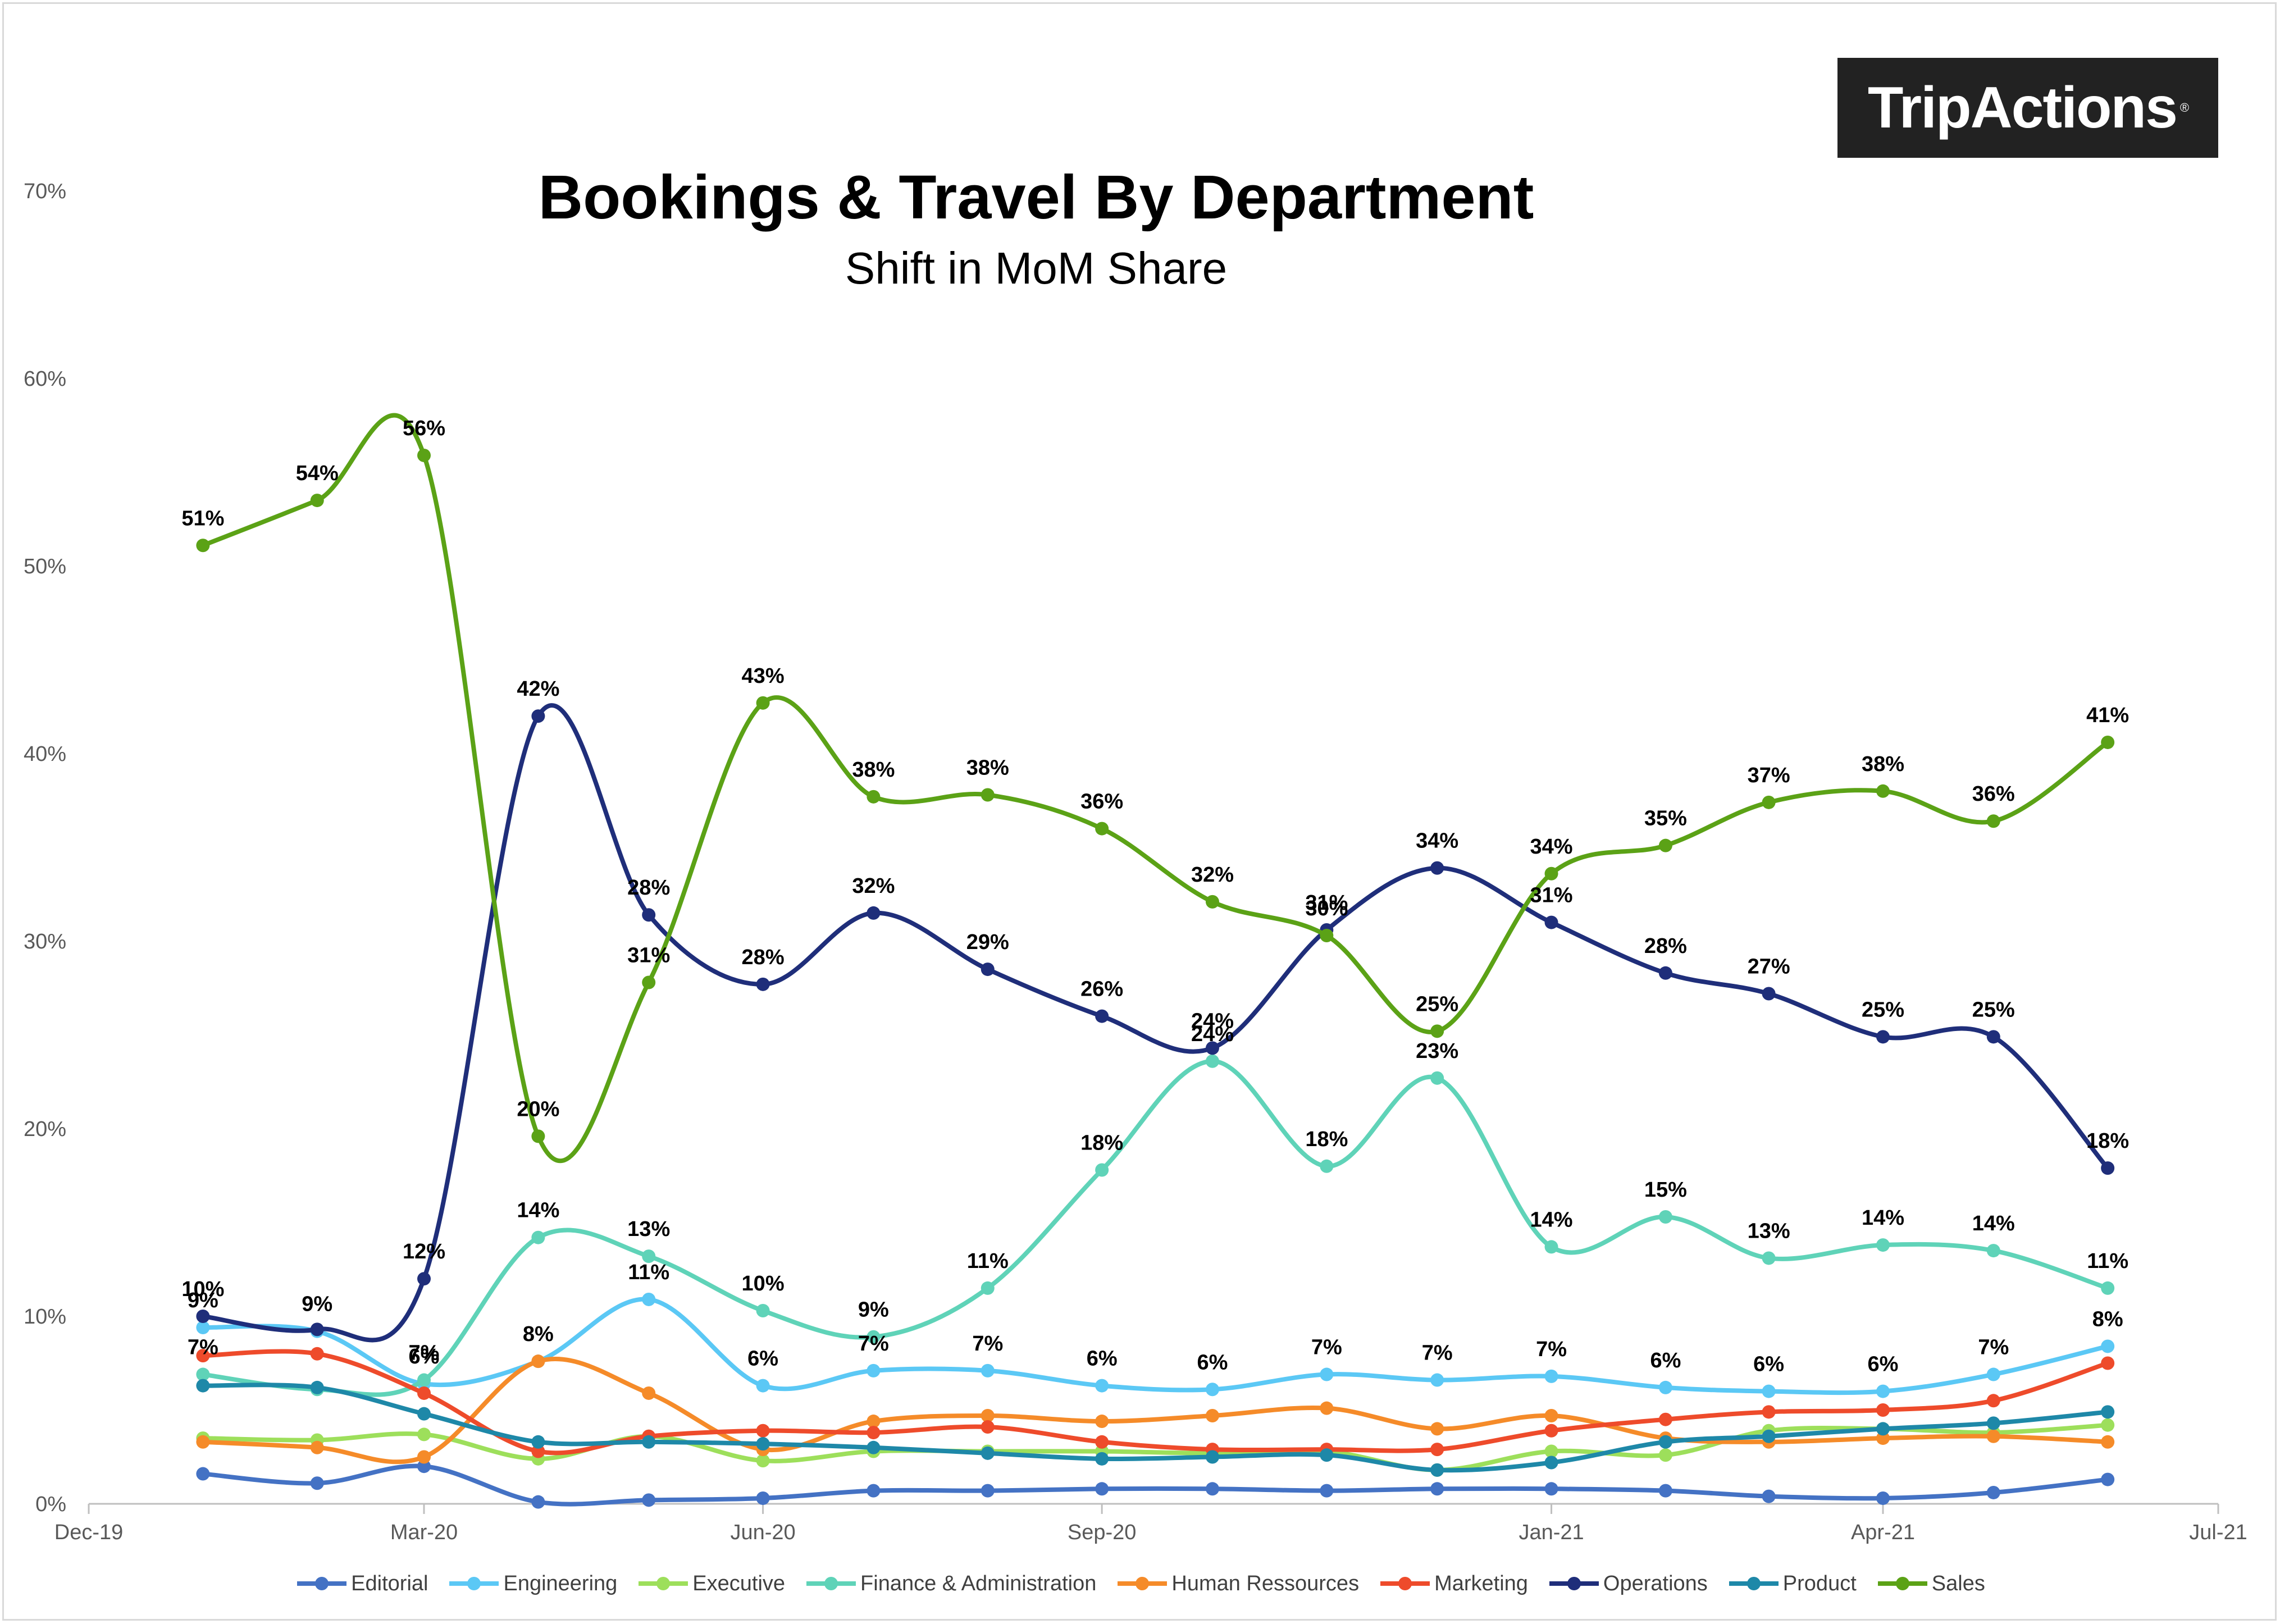 The image size is (2280, 1624). I want to click on y-tick-label: 40%, so click(45, 754).